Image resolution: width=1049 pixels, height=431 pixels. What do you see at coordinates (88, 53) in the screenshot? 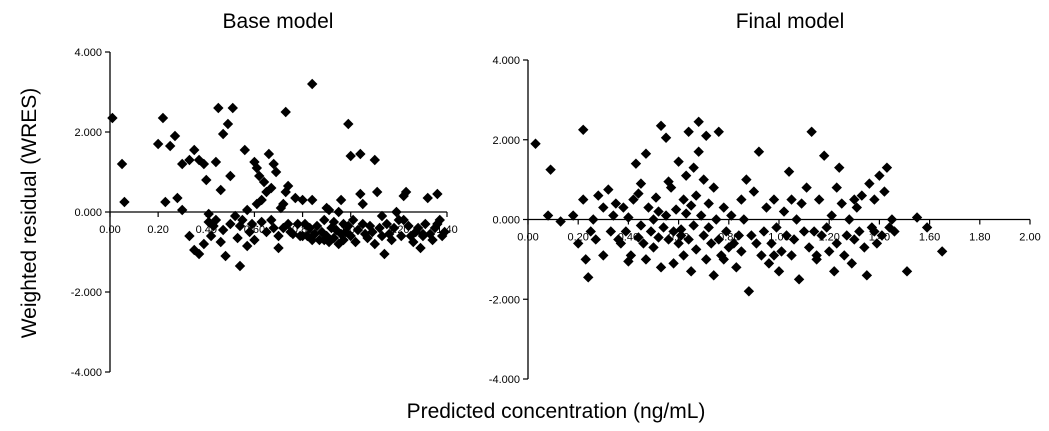
I see `y-tick-label: 4.000` at bounding box center [88, 53].